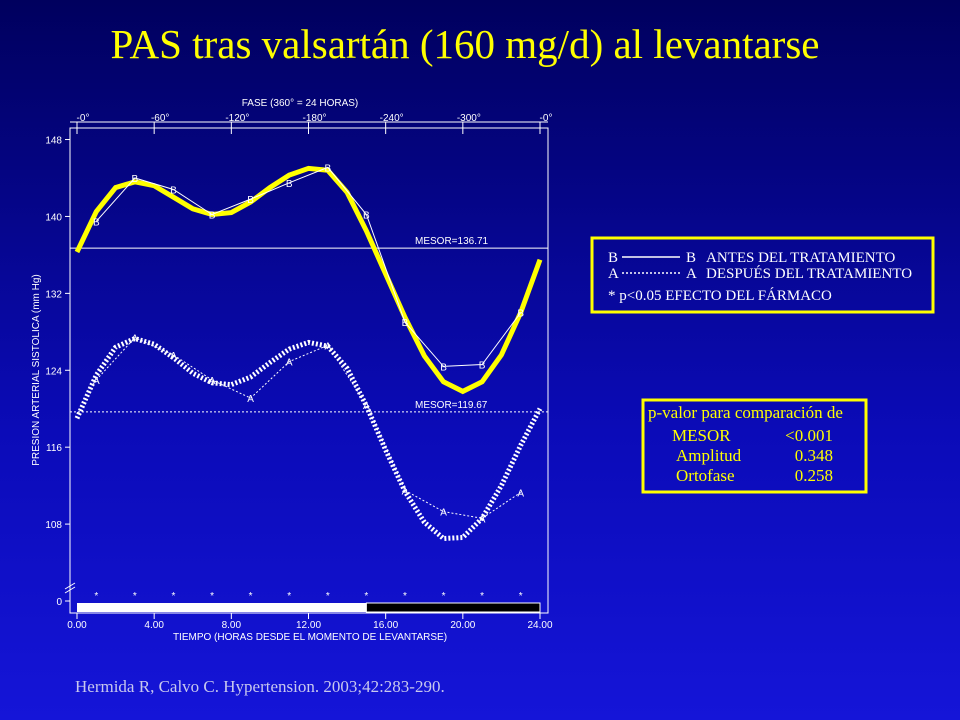 This screenshot has height=720, width=960. I want to click on stats-name: Amplitud, so click(709, 455).